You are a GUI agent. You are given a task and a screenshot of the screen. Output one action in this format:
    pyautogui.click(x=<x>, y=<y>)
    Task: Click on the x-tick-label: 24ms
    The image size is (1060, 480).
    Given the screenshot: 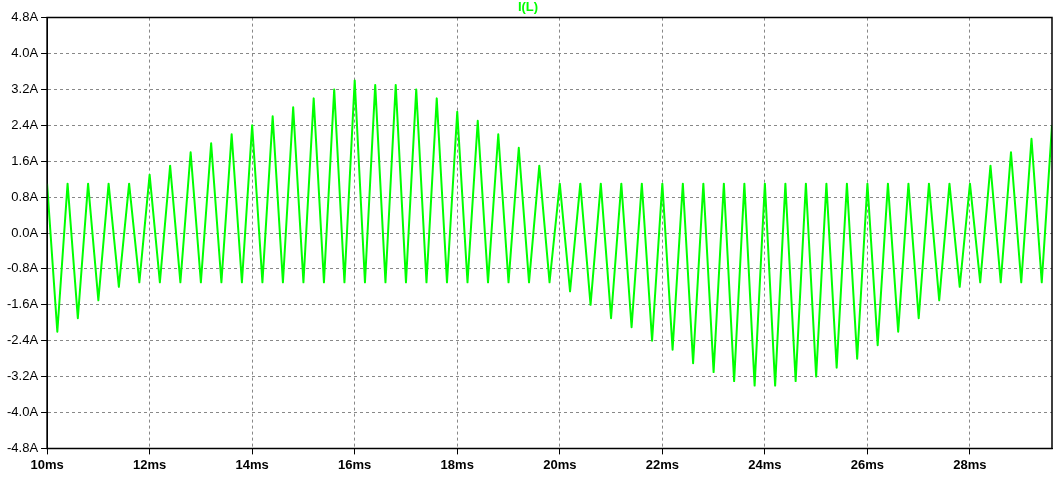 What is the action you would take?
    pyautogui.click(x=765, y=464)
    